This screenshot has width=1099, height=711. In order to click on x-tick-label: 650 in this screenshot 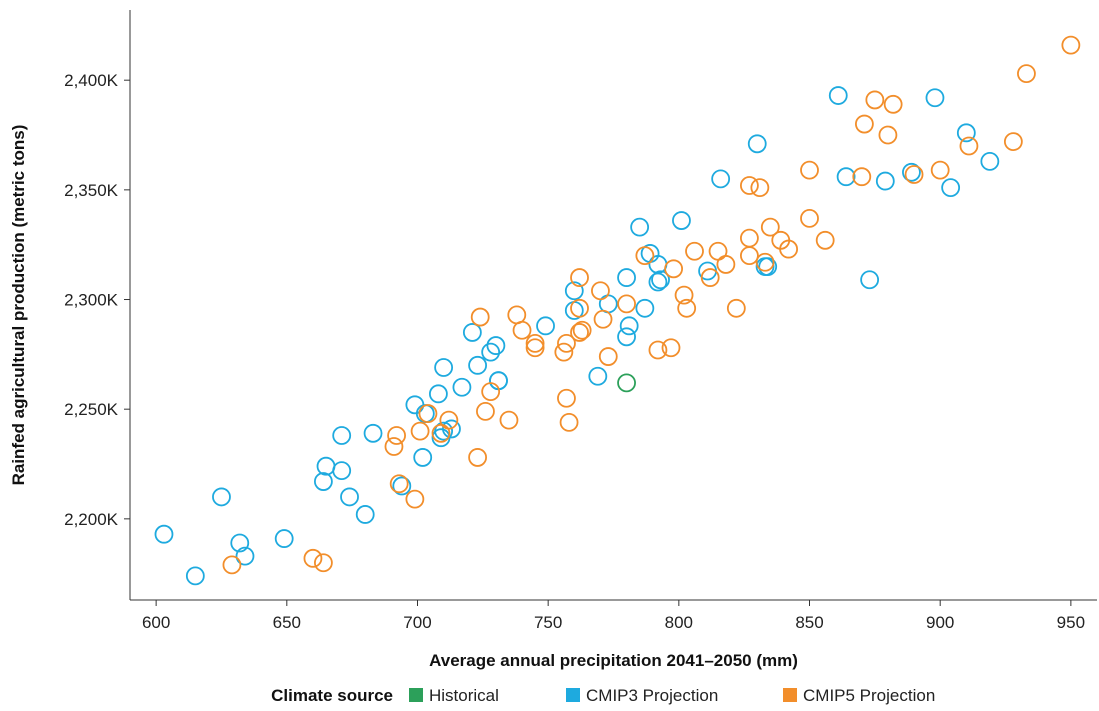, I will do `click(287, 622)`.